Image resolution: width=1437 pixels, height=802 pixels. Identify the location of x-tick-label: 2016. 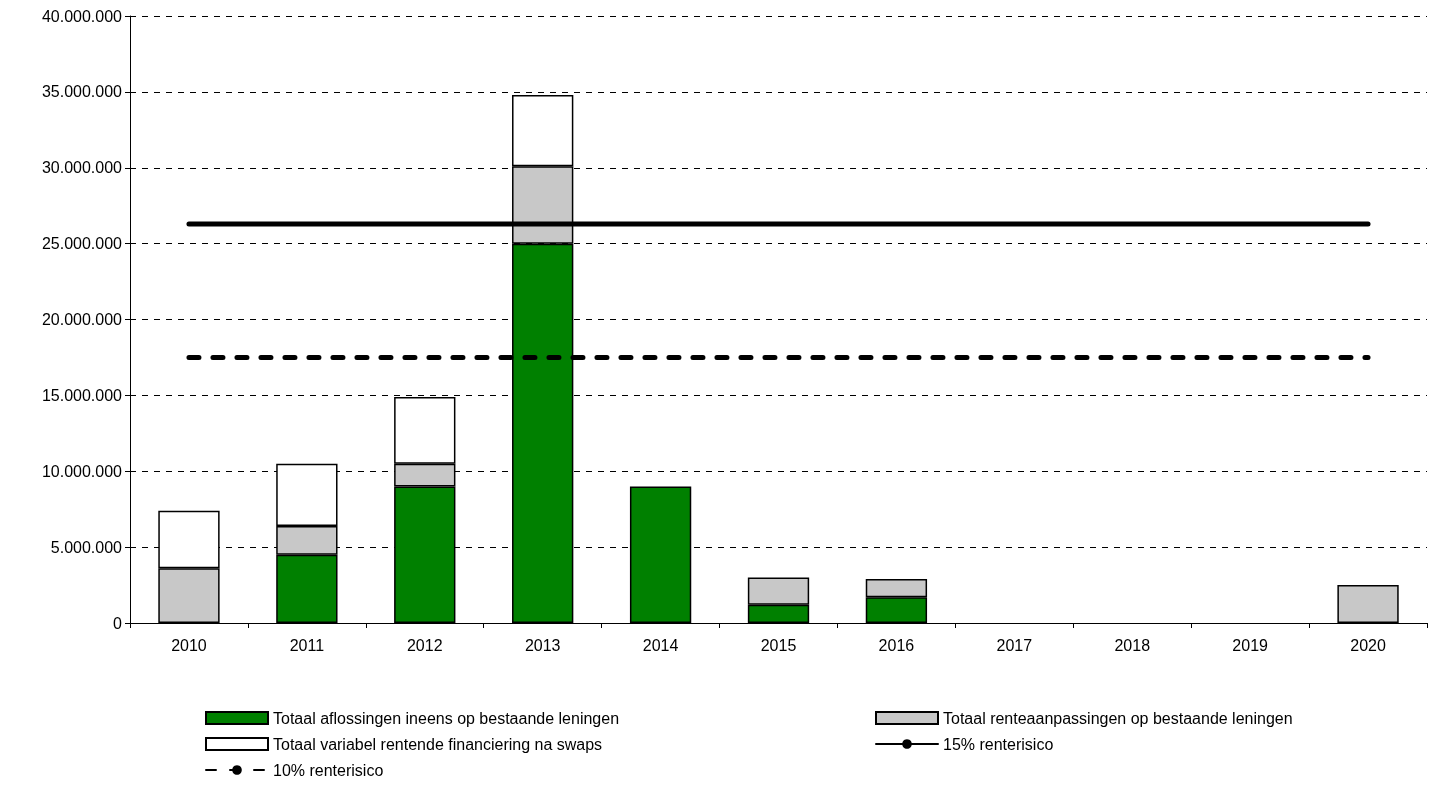
(896, 645).